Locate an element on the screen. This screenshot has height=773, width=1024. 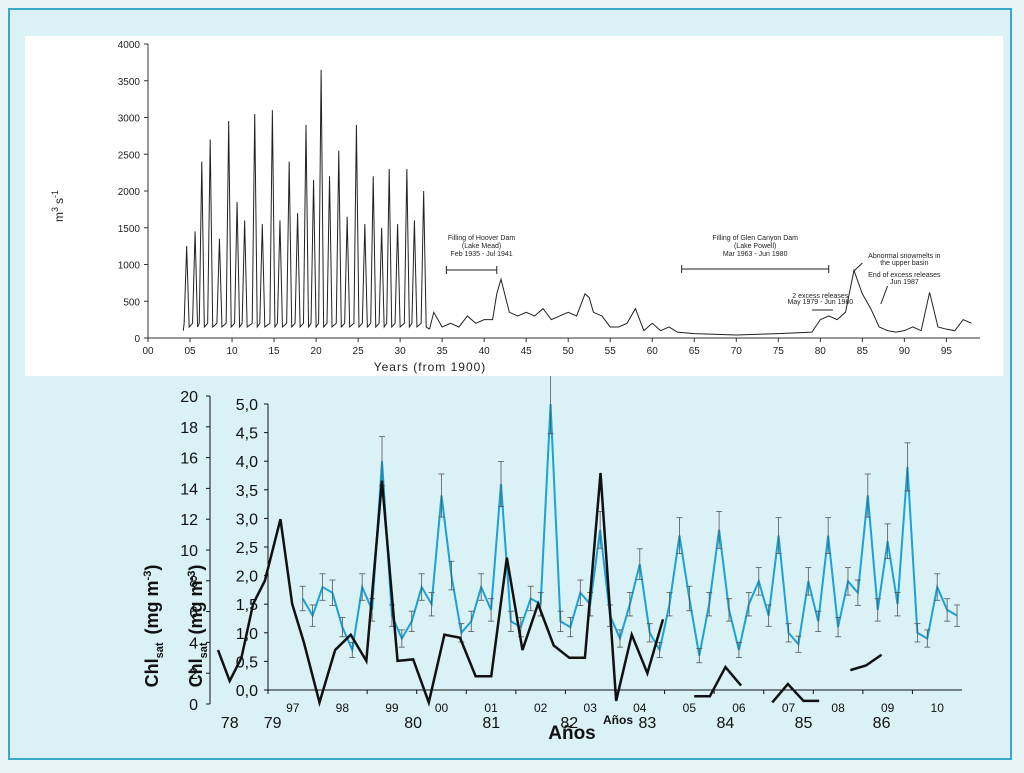
chl-outer-y-tick-label: 6 is located at coordinates (193, 613).